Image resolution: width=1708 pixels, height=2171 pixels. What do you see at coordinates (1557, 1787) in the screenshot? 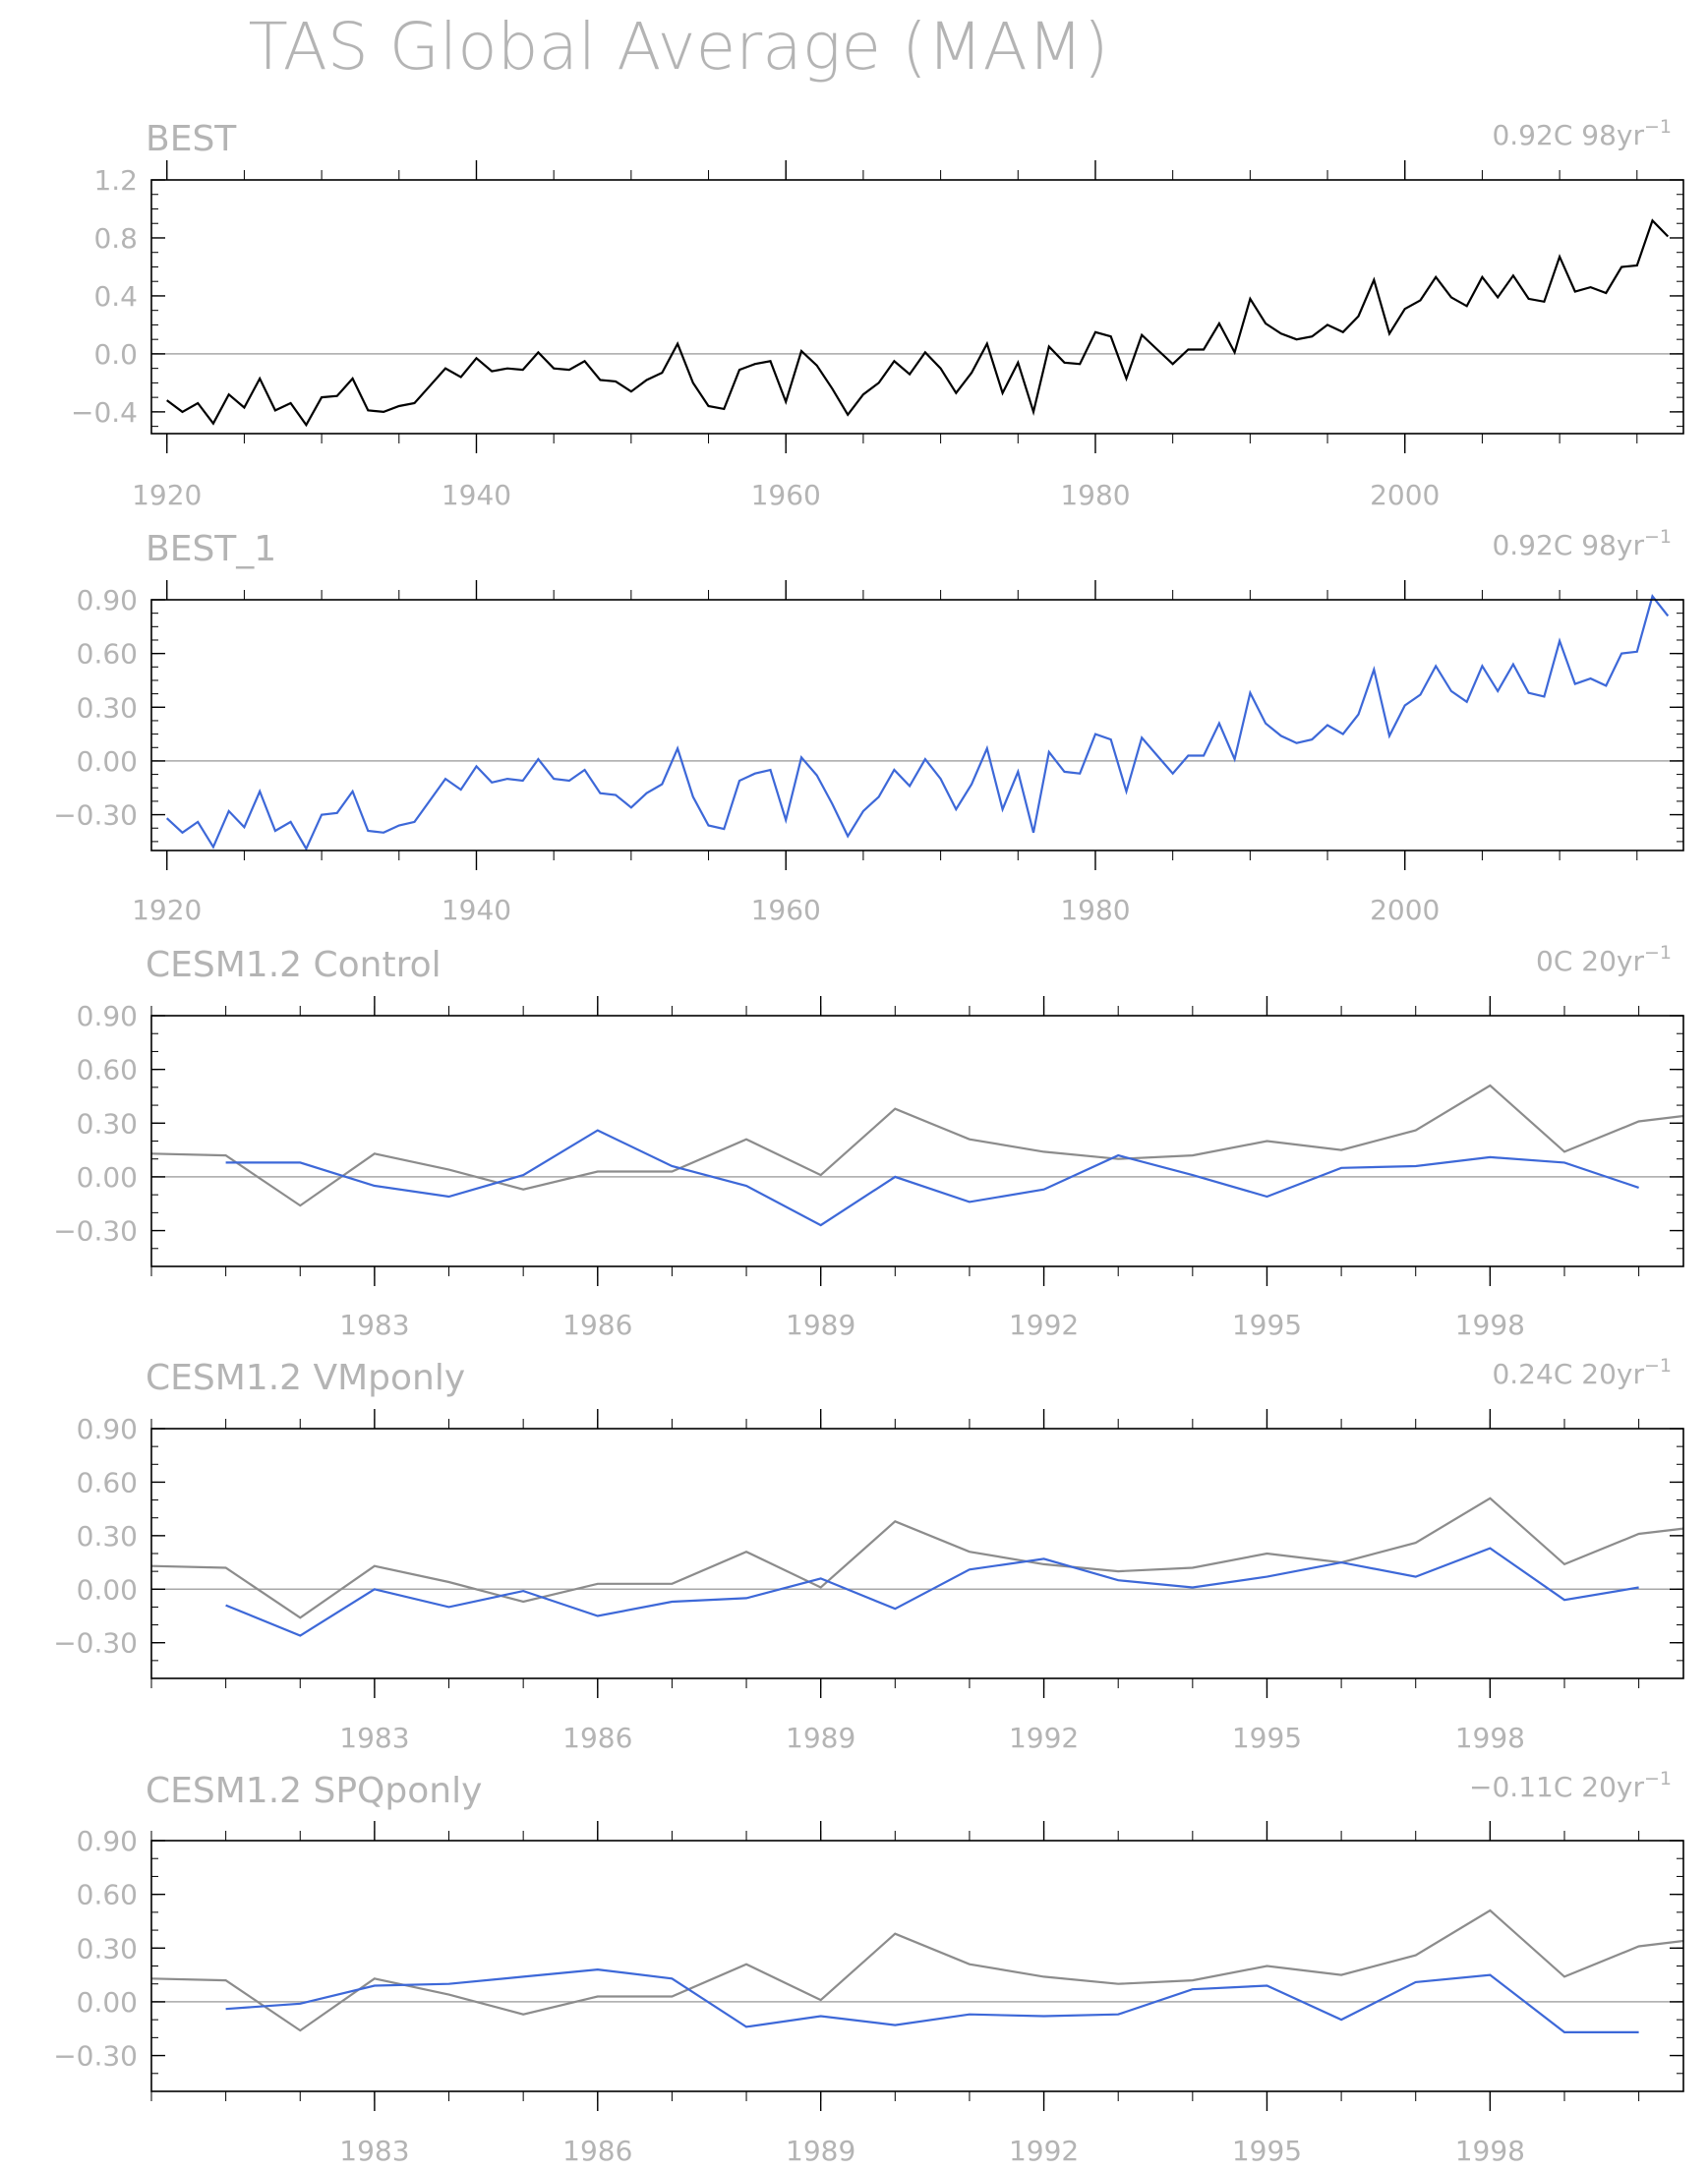
I see `trend-value: −0.11C 20yr` at bounding box center [1557, 1787].